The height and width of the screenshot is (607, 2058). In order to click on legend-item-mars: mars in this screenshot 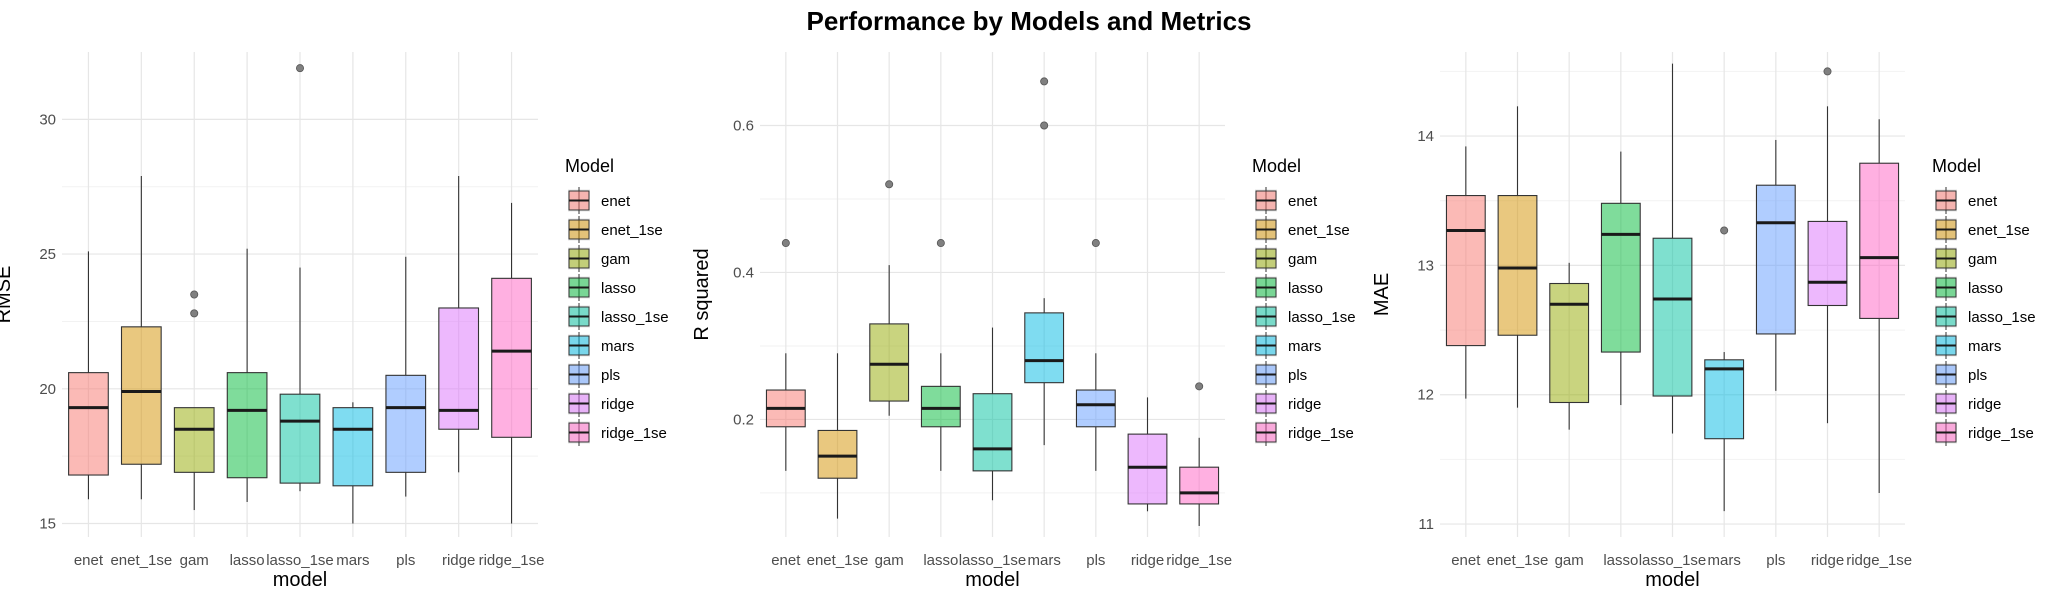, I will do `click(601, 345)`.